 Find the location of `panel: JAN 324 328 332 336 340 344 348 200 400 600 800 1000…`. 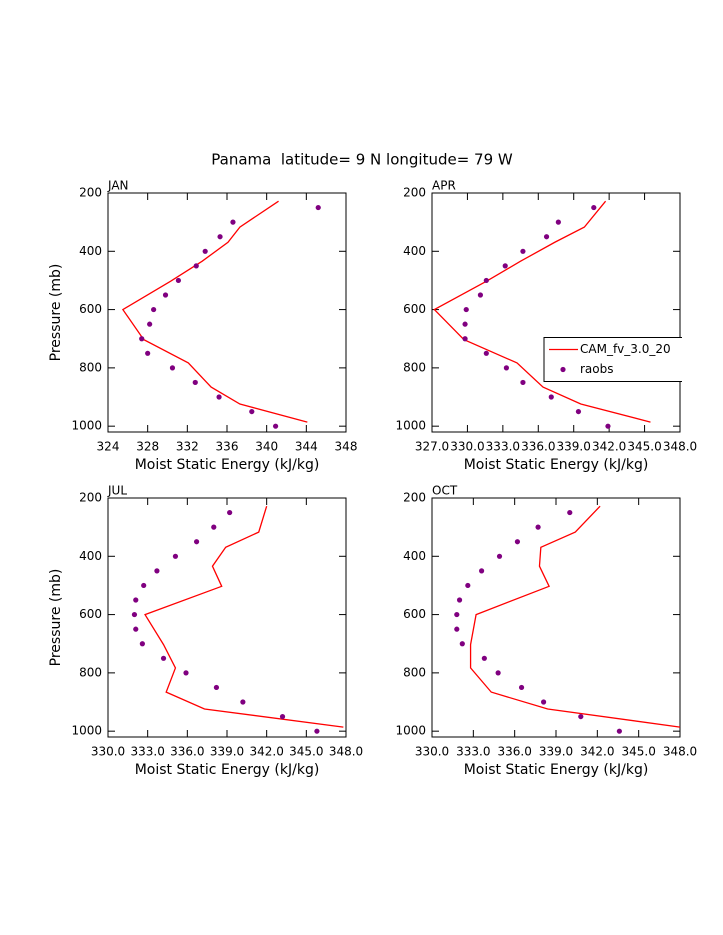

panel: JAN 324 328 332 336 340 344 348 200 400 600 800 1000… is located at coordinates (202, 326).